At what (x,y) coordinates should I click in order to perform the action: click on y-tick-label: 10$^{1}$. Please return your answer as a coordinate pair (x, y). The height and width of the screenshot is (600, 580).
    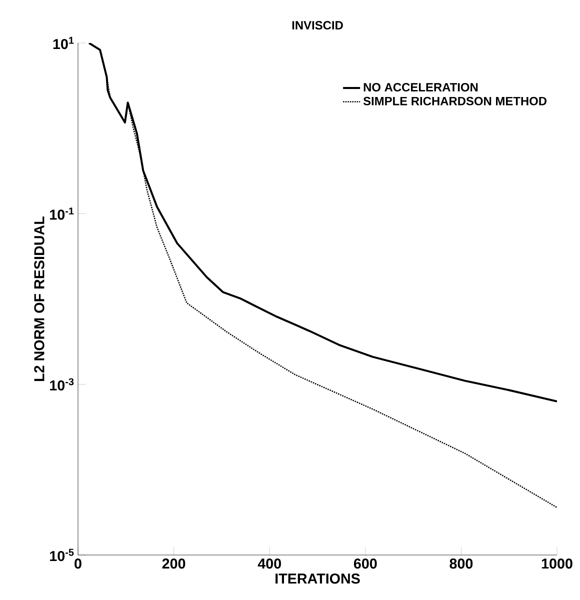
    Looking at the image, I should click on (63, 43).